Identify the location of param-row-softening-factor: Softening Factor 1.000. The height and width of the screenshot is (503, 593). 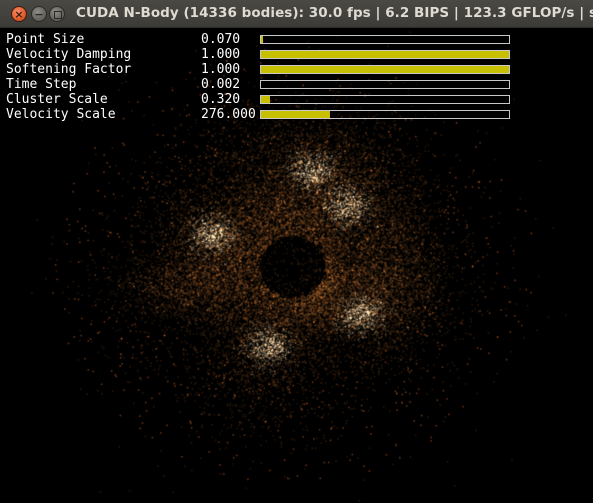
(296, 69).